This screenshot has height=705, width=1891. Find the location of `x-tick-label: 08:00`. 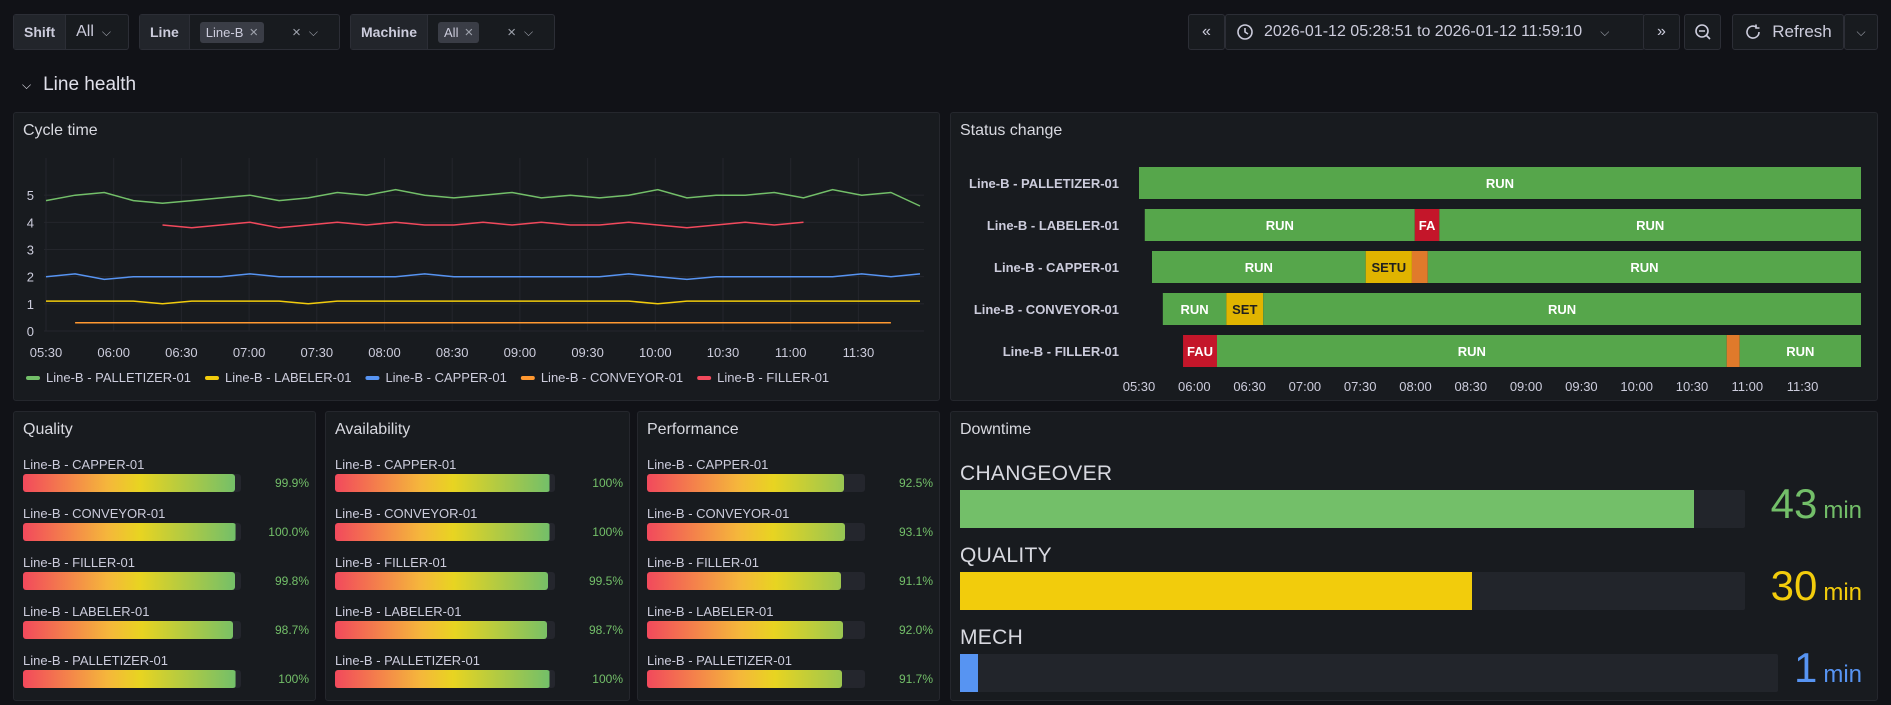

x-tick-label: 08:00 is located at coordinates (384, 352).